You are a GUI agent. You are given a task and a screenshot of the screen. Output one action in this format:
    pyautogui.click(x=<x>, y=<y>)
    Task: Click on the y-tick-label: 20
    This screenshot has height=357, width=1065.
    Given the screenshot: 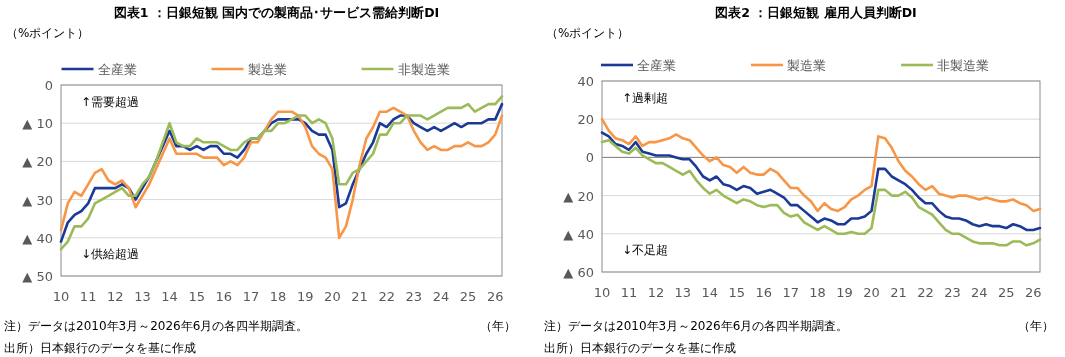 What is the action you would take?
    pyautogui.click(x=585, y=120)
    